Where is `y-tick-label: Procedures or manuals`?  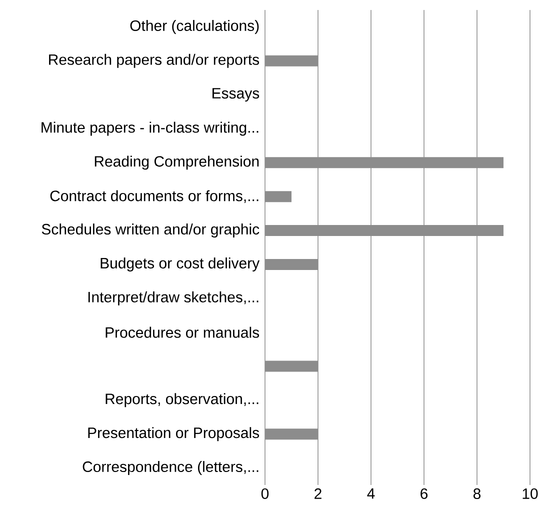 y-tick-label: Procedures or manuals is located at coordinates (183, 332).